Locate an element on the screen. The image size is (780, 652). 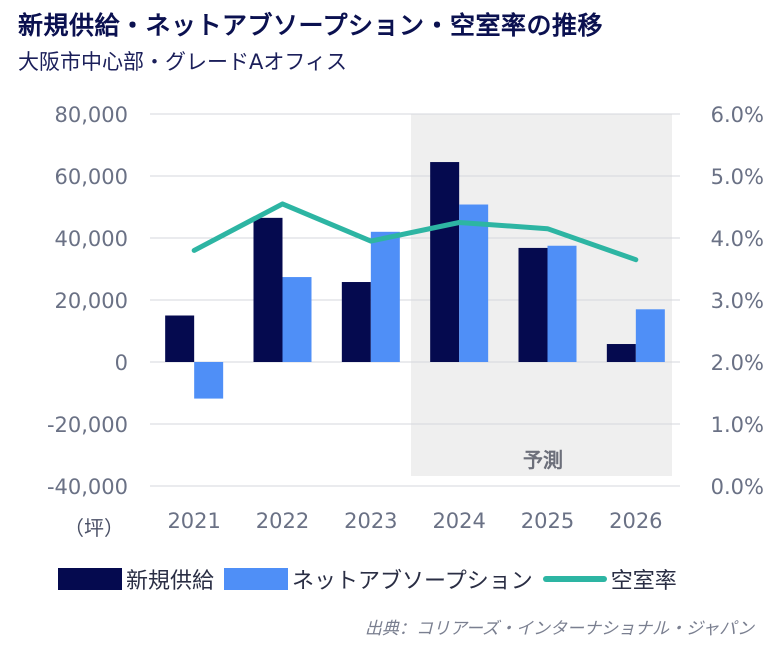
forecast-label: 予測 is located at coordinates (543, 460).